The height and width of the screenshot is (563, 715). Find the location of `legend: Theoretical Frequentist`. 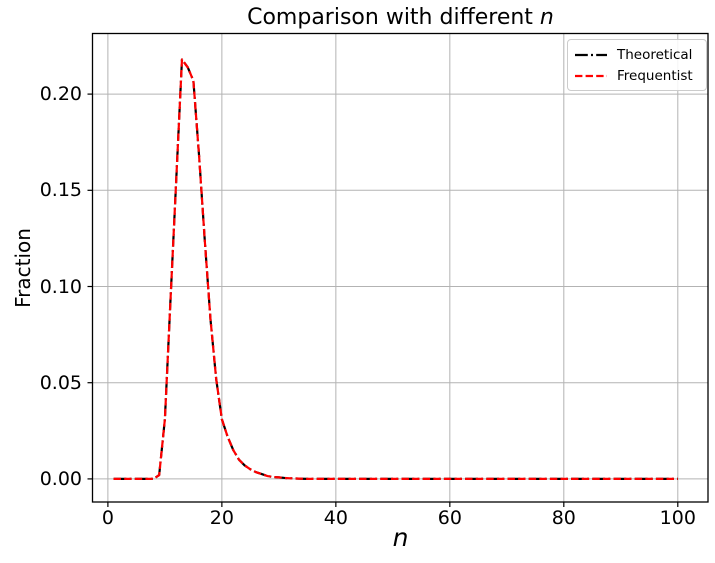

legend: Theoretical Frequentist is located at coordinates (637, 65).